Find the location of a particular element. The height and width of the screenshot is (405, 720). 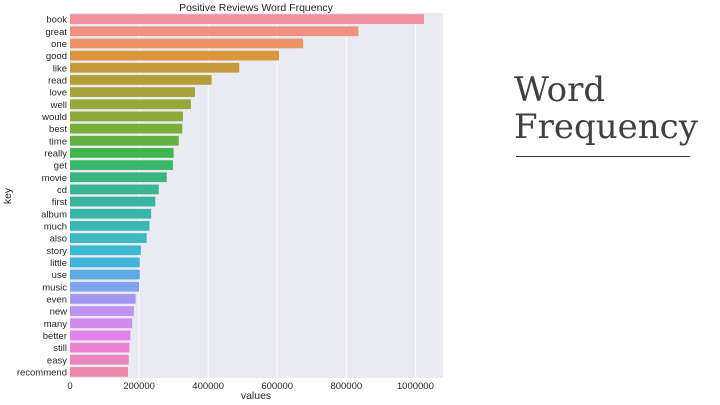

bar-many is located at coordinates (101, 323).